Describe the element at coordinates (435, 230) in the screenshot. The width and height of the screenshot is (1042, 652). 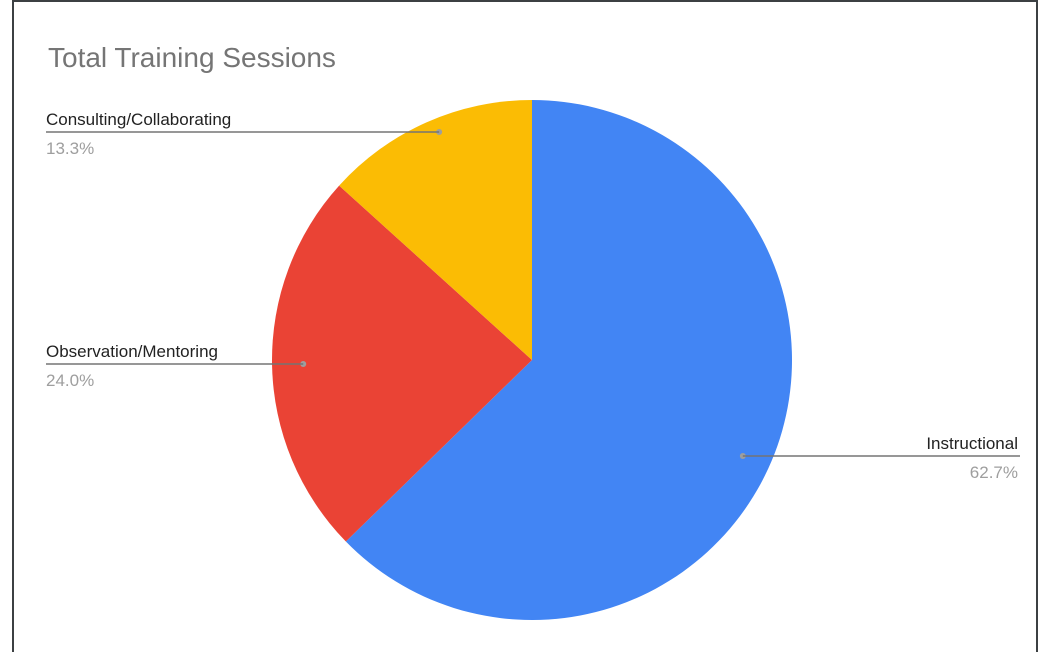
I see `pie-slice-consulting-collaborating` at that location.